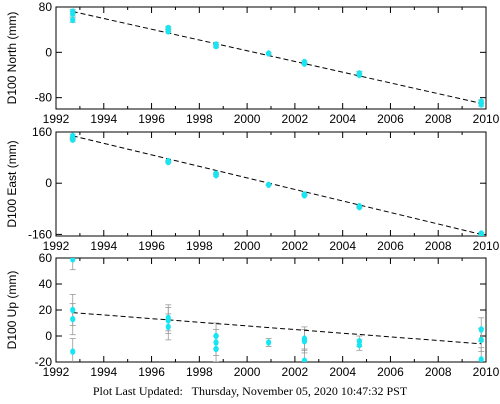 The image size is (500, 404). Describe the element at coordinates (247, 246) in the screenshot. I see `x-tick-label-east: 2000` at that location.